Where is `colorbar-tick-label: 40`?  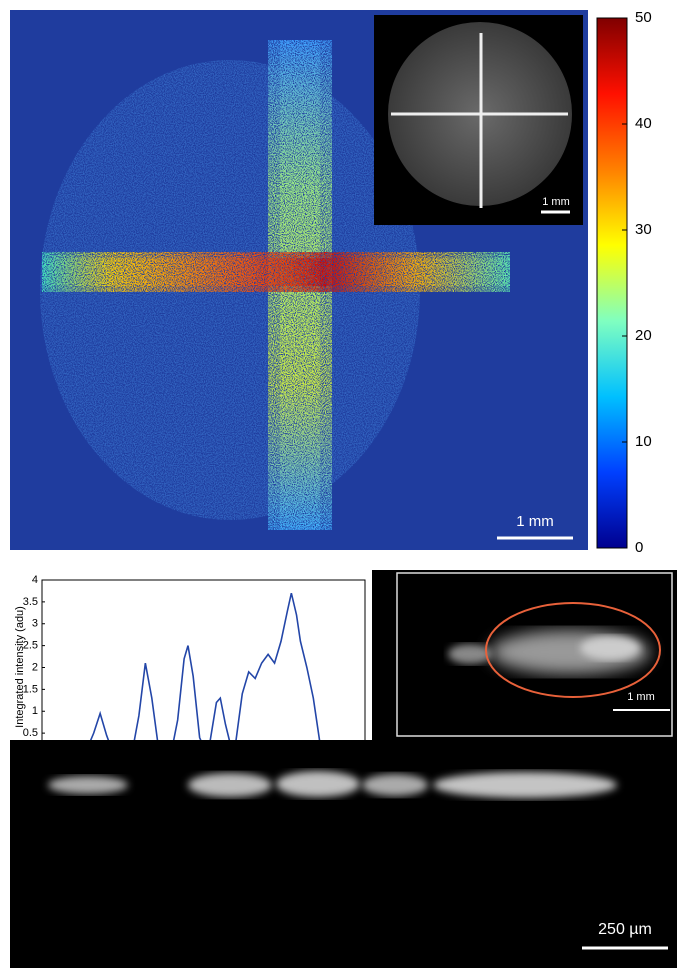
colorbar-tick-label: 40 is located at coordinates (643, 123).